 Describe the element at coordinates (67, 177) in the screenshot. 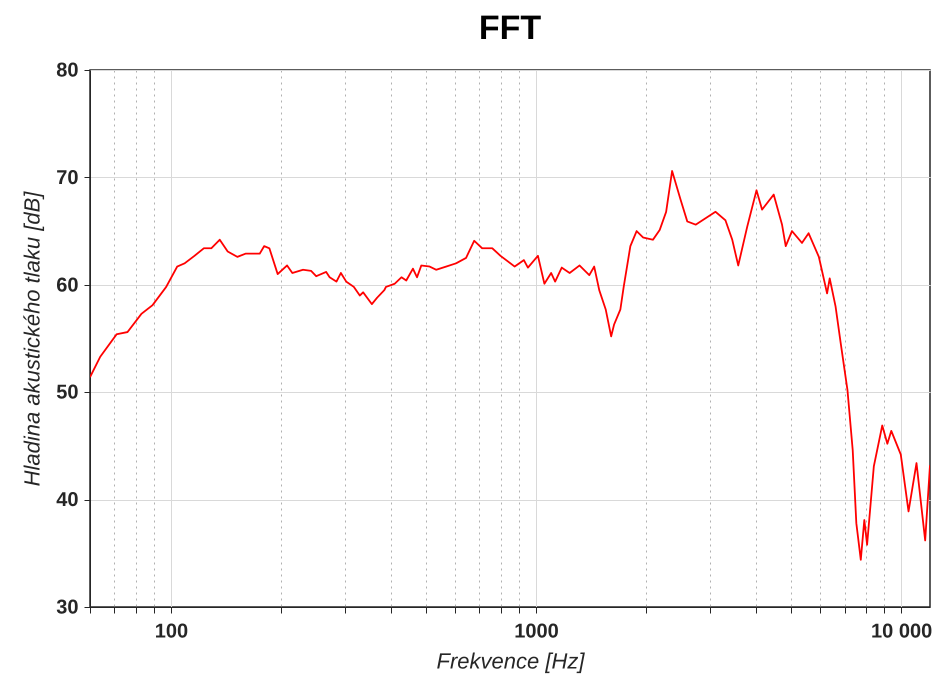

I see `y-tick-label: 70` at that location.